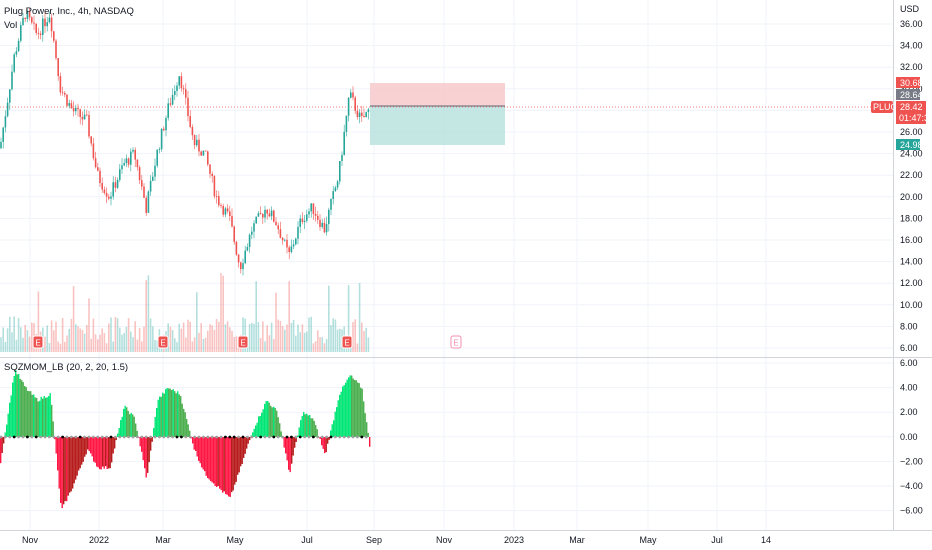 Image resolution: width=932 pixels, height=550 pixels. Describe the element at coordinates (437, 125) in the screenshot. I see `take-profit-zone` at that location.